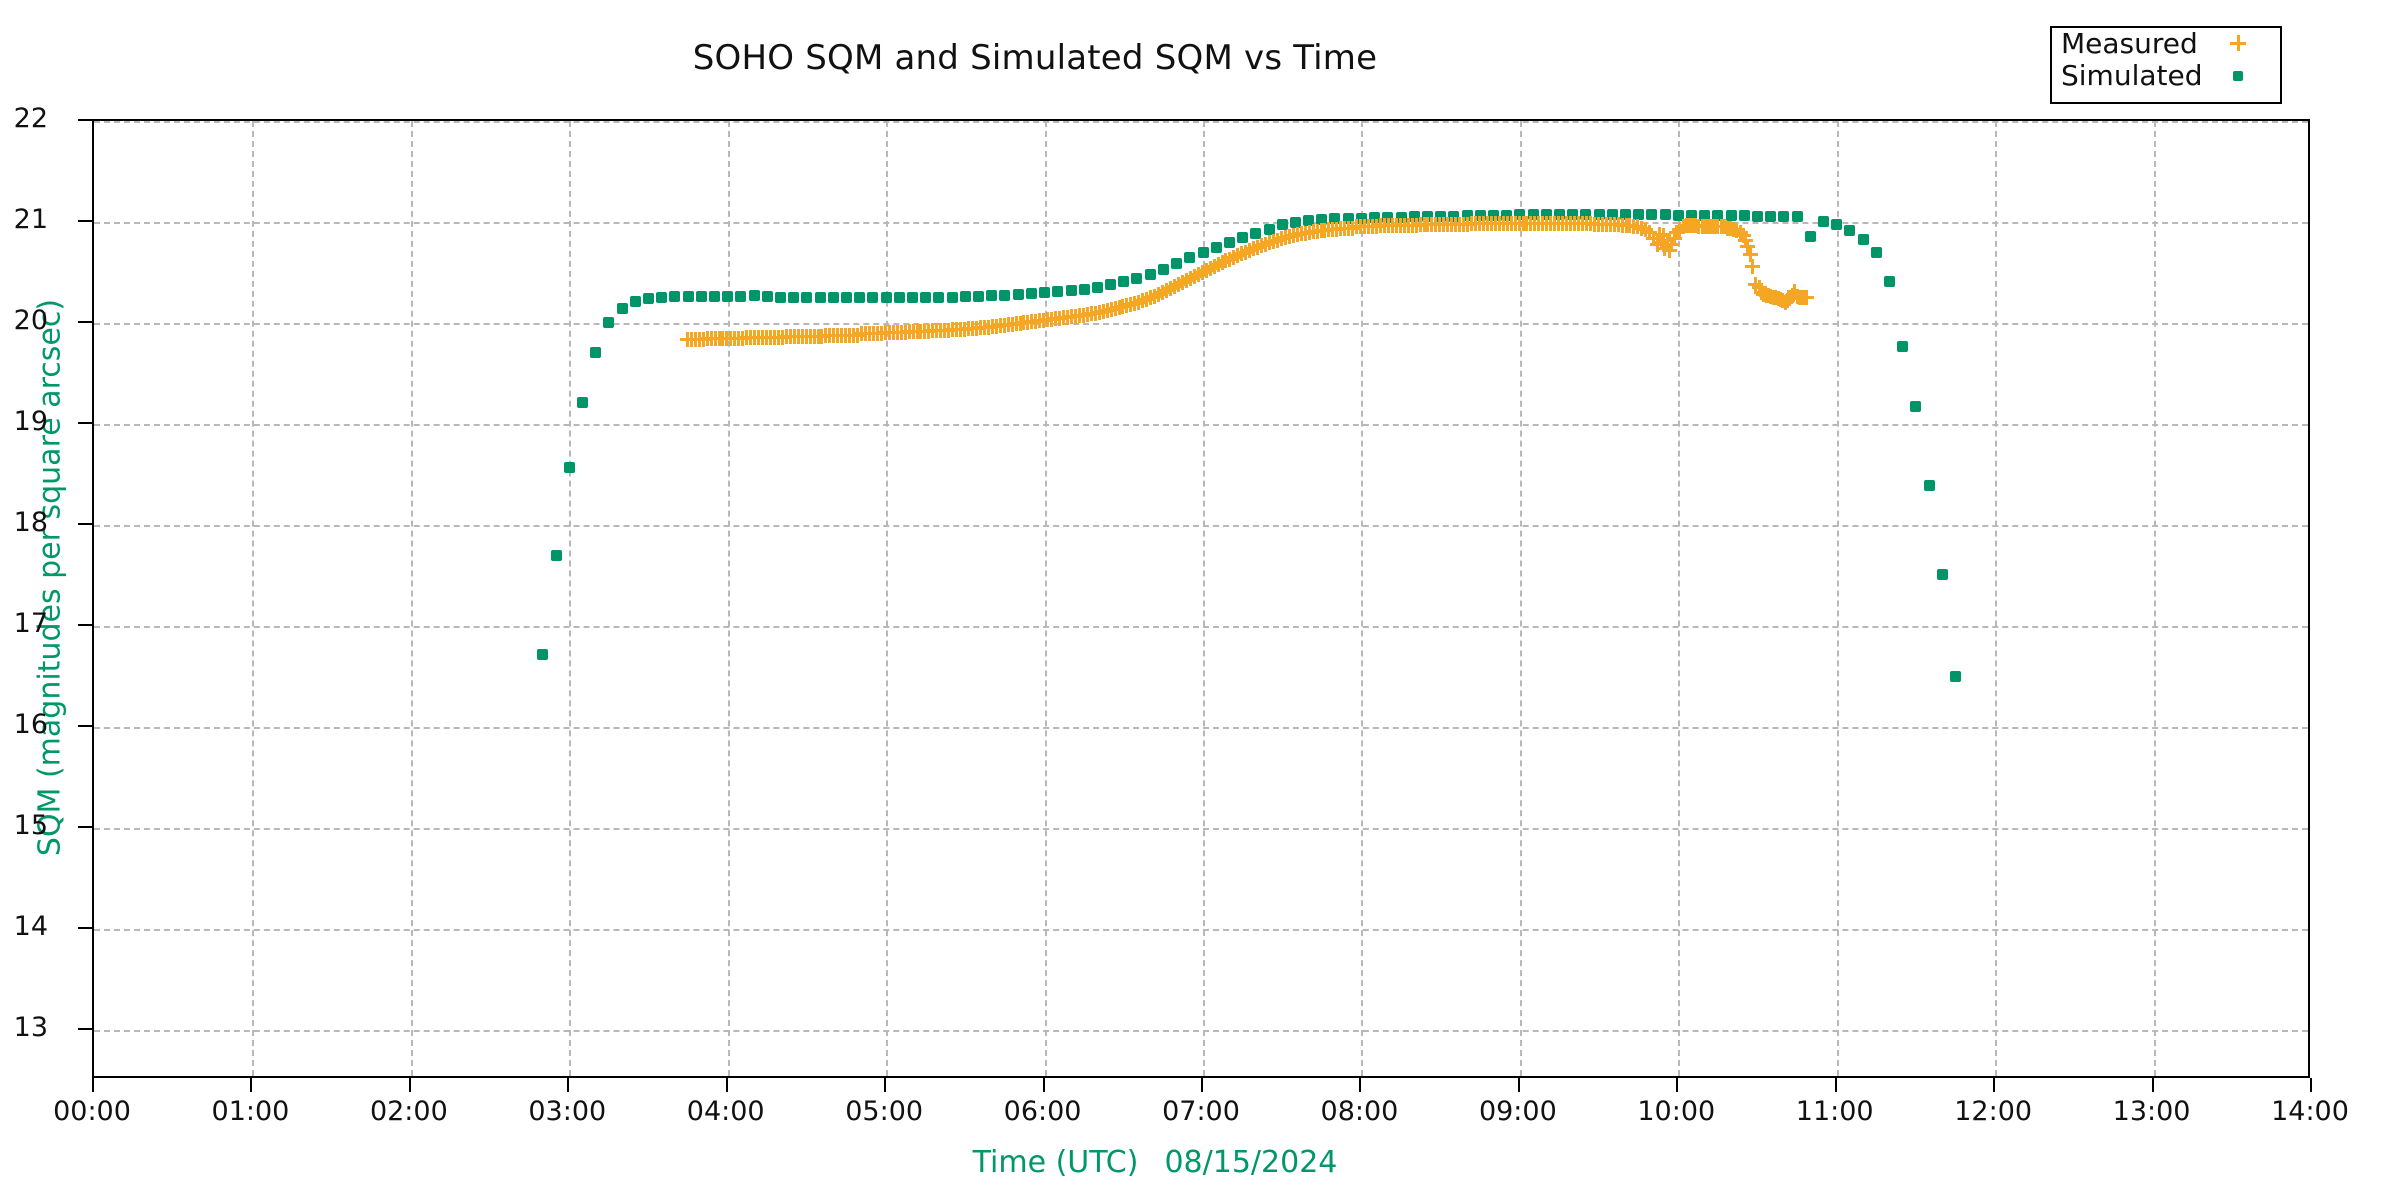 The height and width of the screenshot is (1200, 2400). What do you see at coordinates (1204, 598) in the screenshot?
I see `gridline-vertical` at bounding box center [1204, 598].